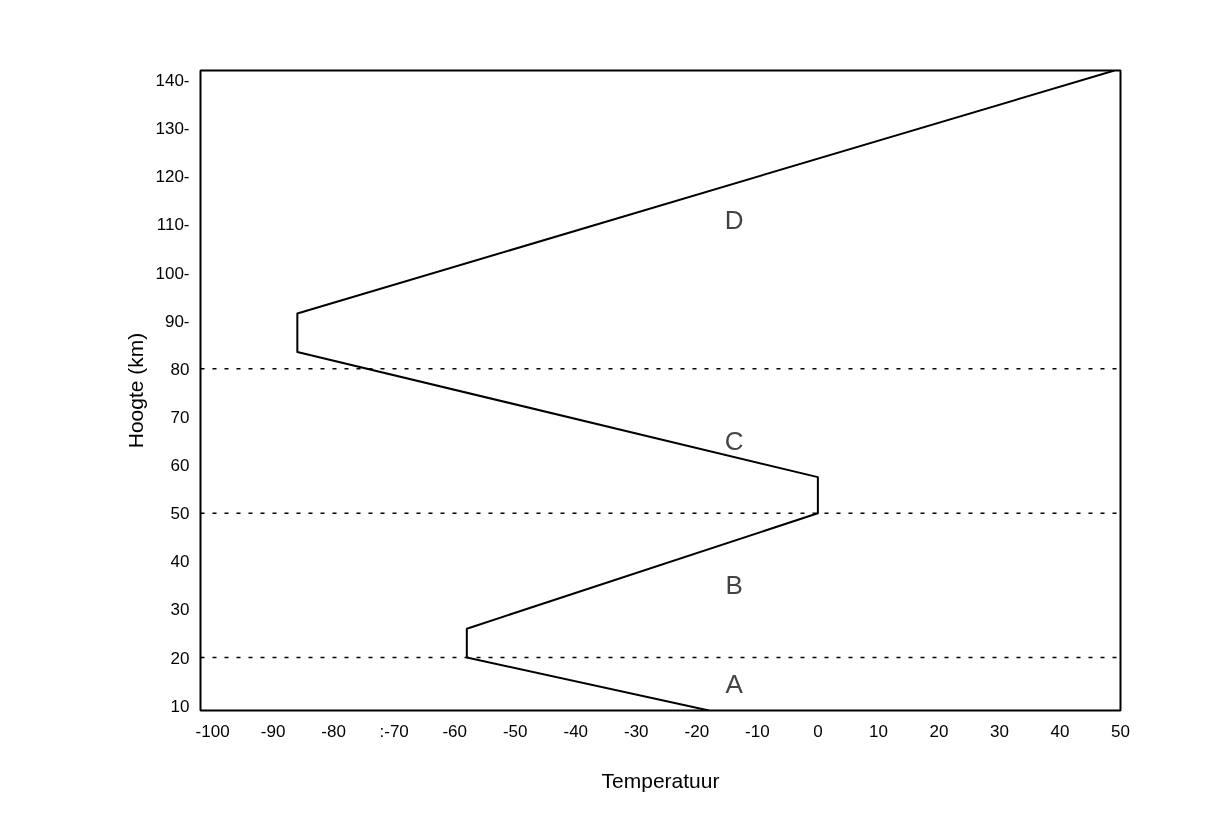 The width and height of the screenshot is (1208, 834). I want to click on x-tick-label: 10, so click(878, 731).